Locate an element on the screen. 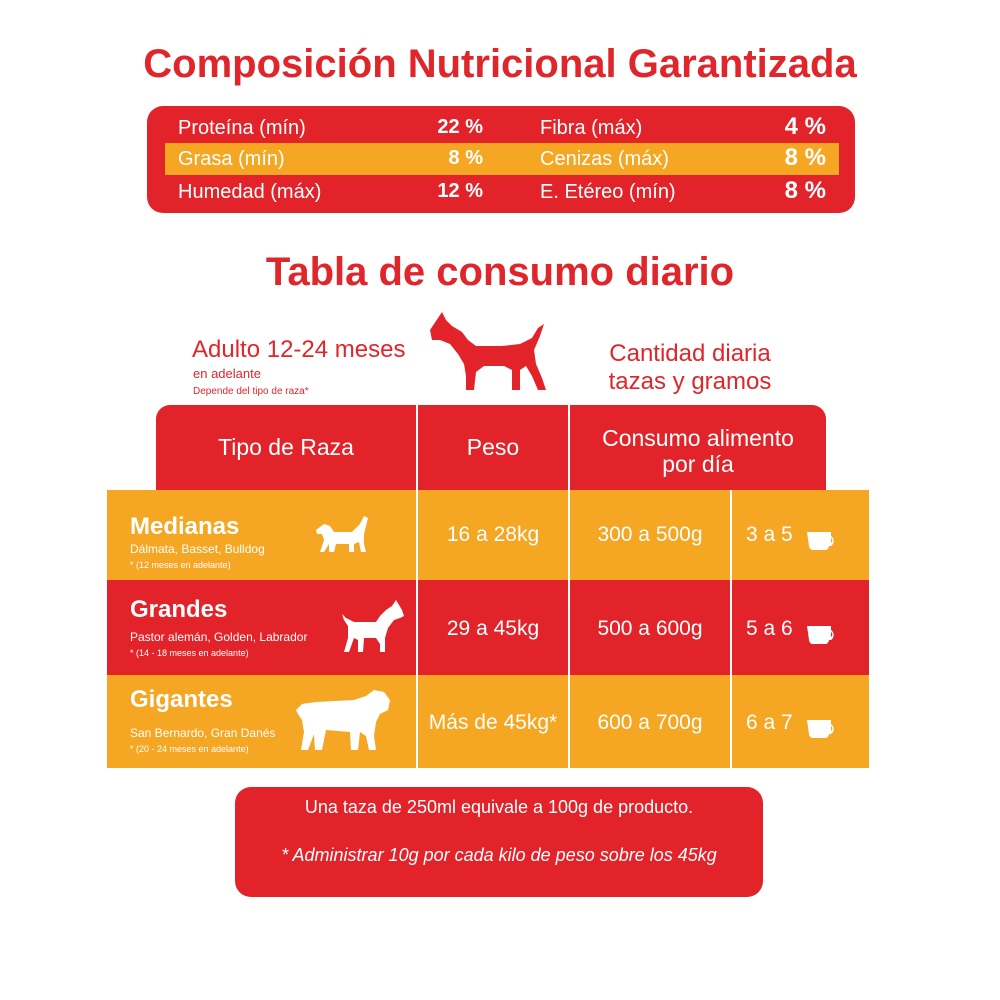  breed-age: * (14 - 18 meses en adelante) is located at coordinates (189, 653).